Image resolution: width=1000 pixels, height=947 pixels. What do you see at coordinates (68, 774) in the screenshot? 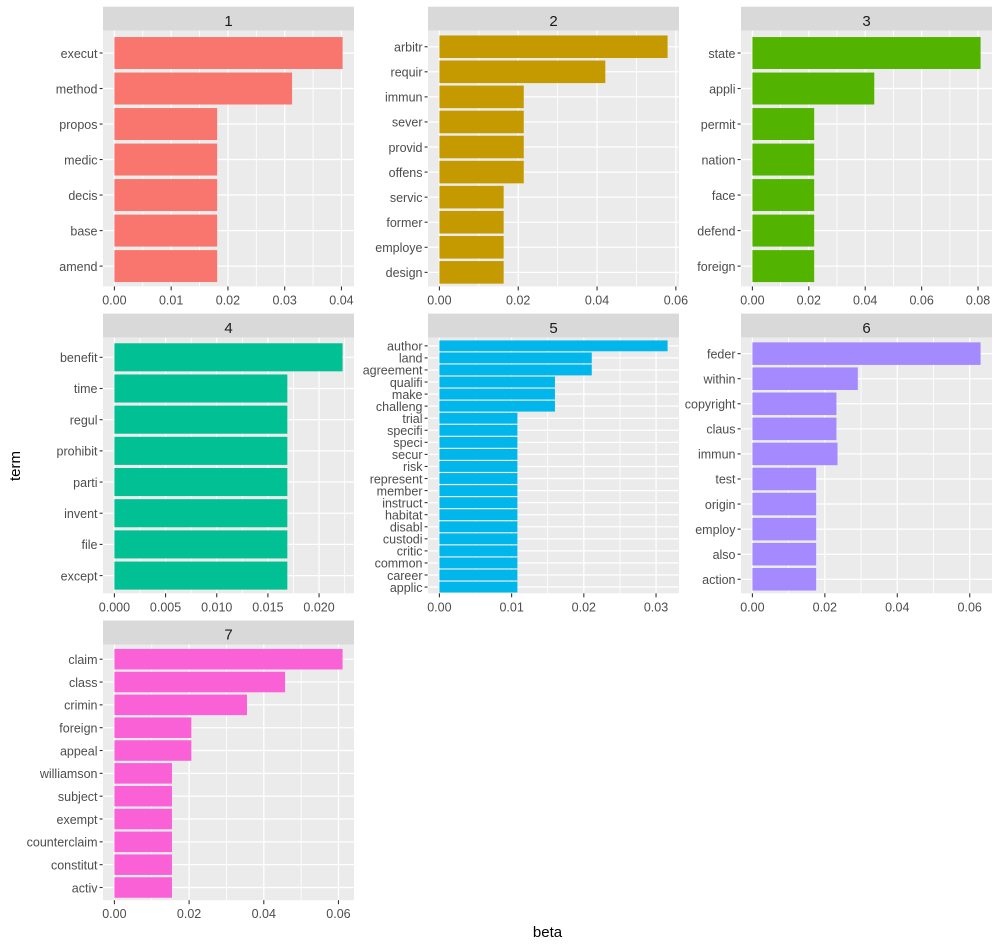
I see `svg-text: williamson` at bounding box center [68, 774].